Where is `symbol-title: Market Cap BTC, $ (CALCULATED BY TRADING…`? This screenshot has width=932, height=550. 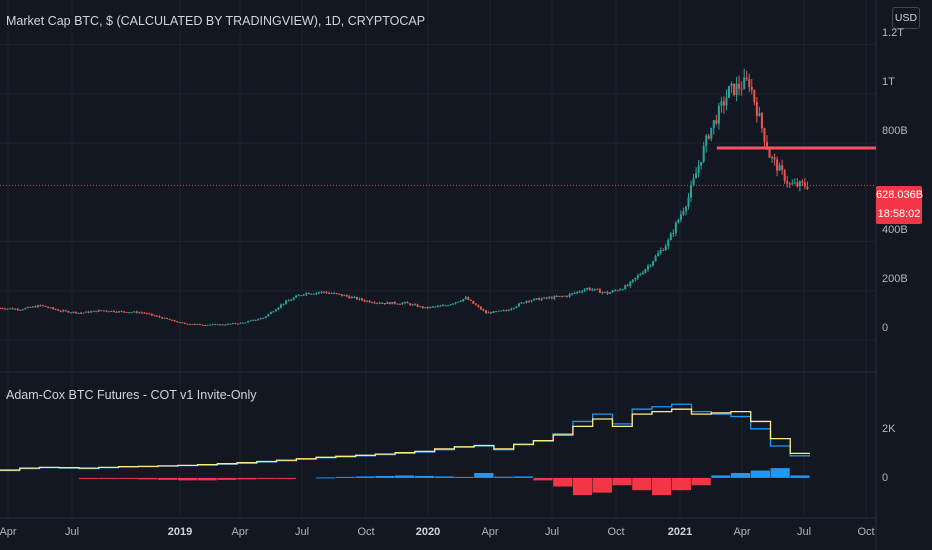
symbol-title: Market Cap BTC, $ (CALCULATED BY TRADING… is located at coordinates (216, 21).